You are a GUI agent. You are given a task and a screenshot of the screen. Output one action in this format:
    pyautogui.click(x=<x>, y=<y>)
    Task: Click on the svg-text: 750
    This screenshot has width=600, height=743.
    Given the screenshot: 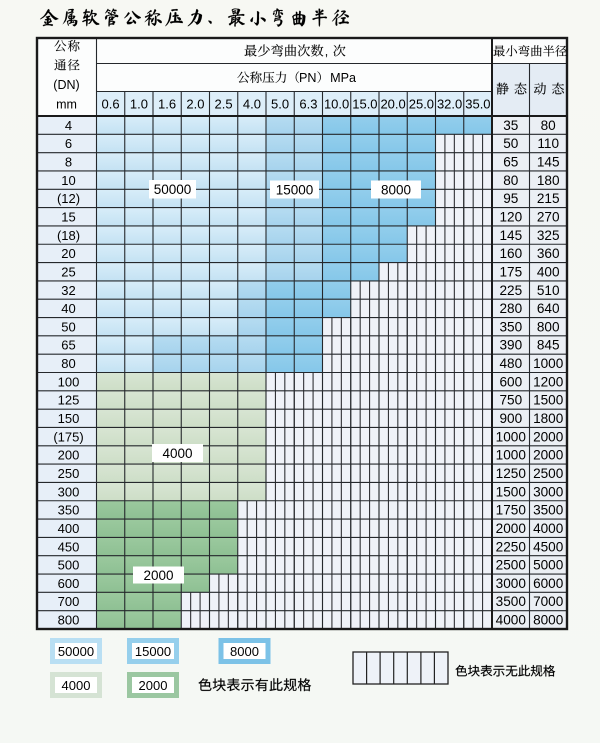 What is the action you would take?
    pyautogui.click(x=510, y=400)
    